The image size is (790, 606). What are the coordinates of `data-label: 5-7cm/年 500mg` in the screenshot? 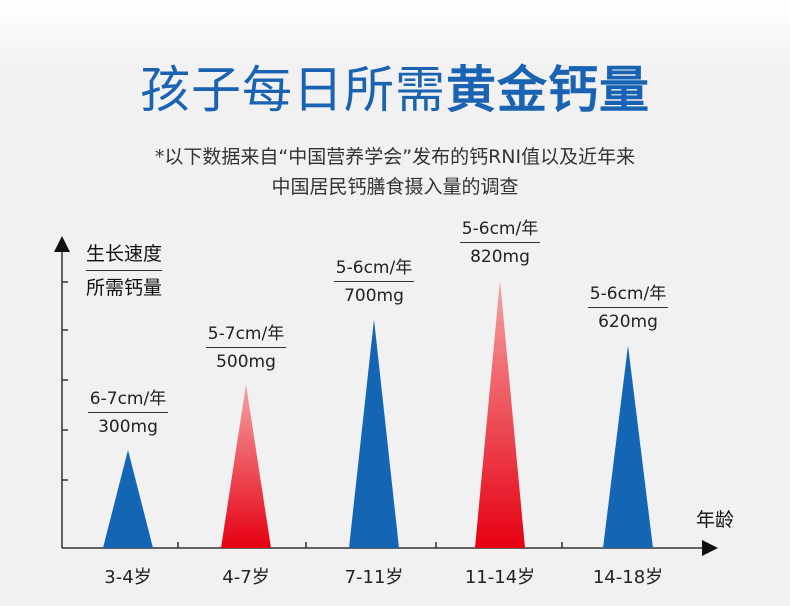 It's located at (246, 345).